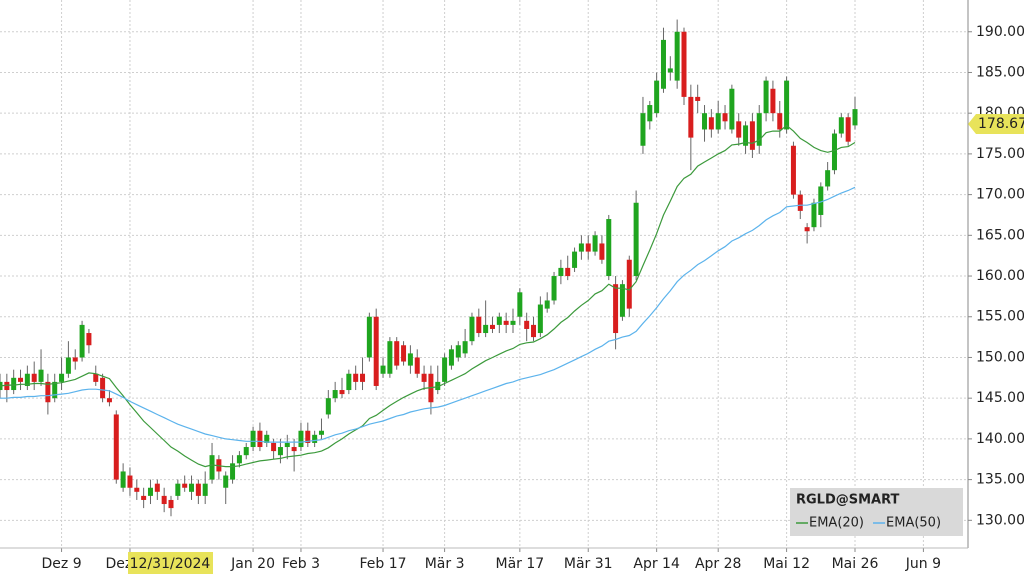  What do you see at coordinates (1000, 317) in the screenshot?
I see `y-tick-label: 155.00` at bounding box center [1000, 317].